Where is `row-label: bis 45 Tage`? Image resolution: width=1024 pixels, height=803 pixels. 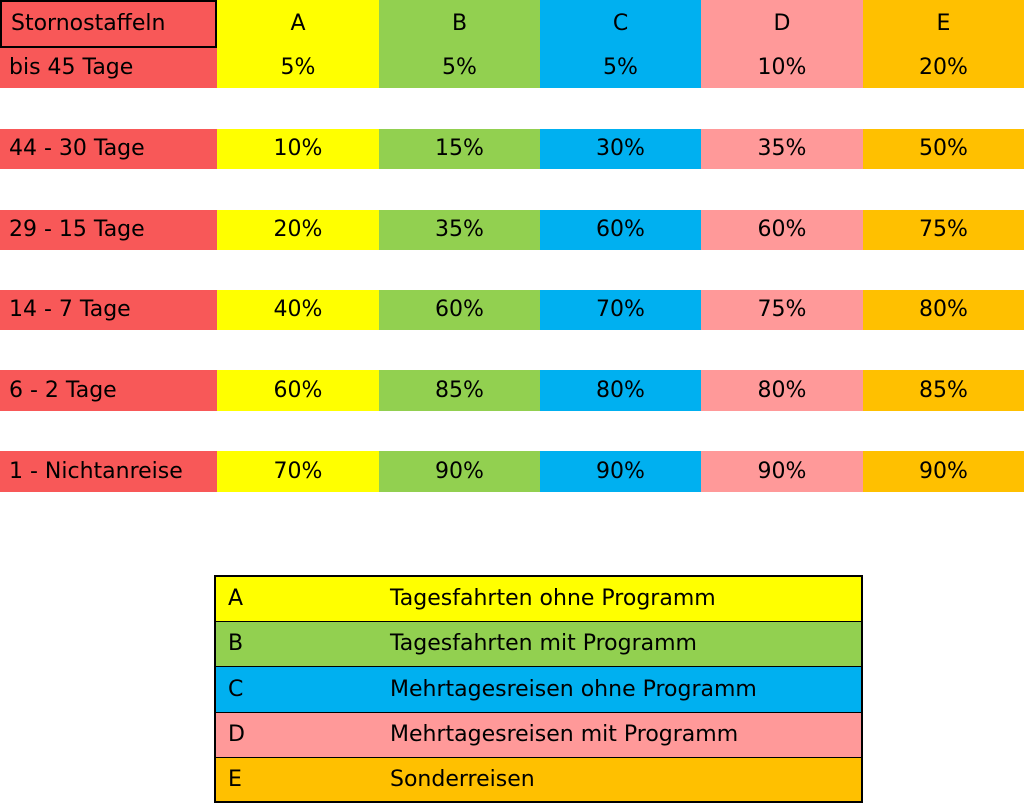
row-label: bis 45 Tage is located at coordinates (108, 68).